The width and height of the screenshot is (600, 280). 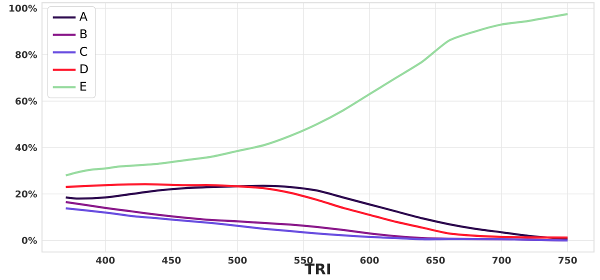 What do you see at coordinates (23, 8) in the screenshot?
I see `y-tick-label: 100%` at bounding box center [23, 8].